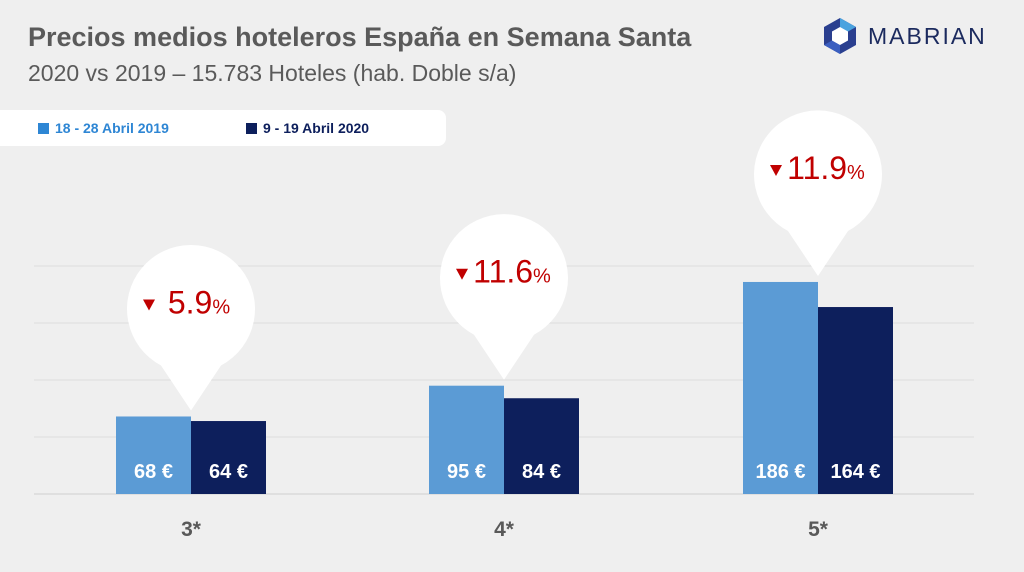 This screenshot has height=572, width=1024. I want to click on legend-swatch-2019, so click(43, 128).